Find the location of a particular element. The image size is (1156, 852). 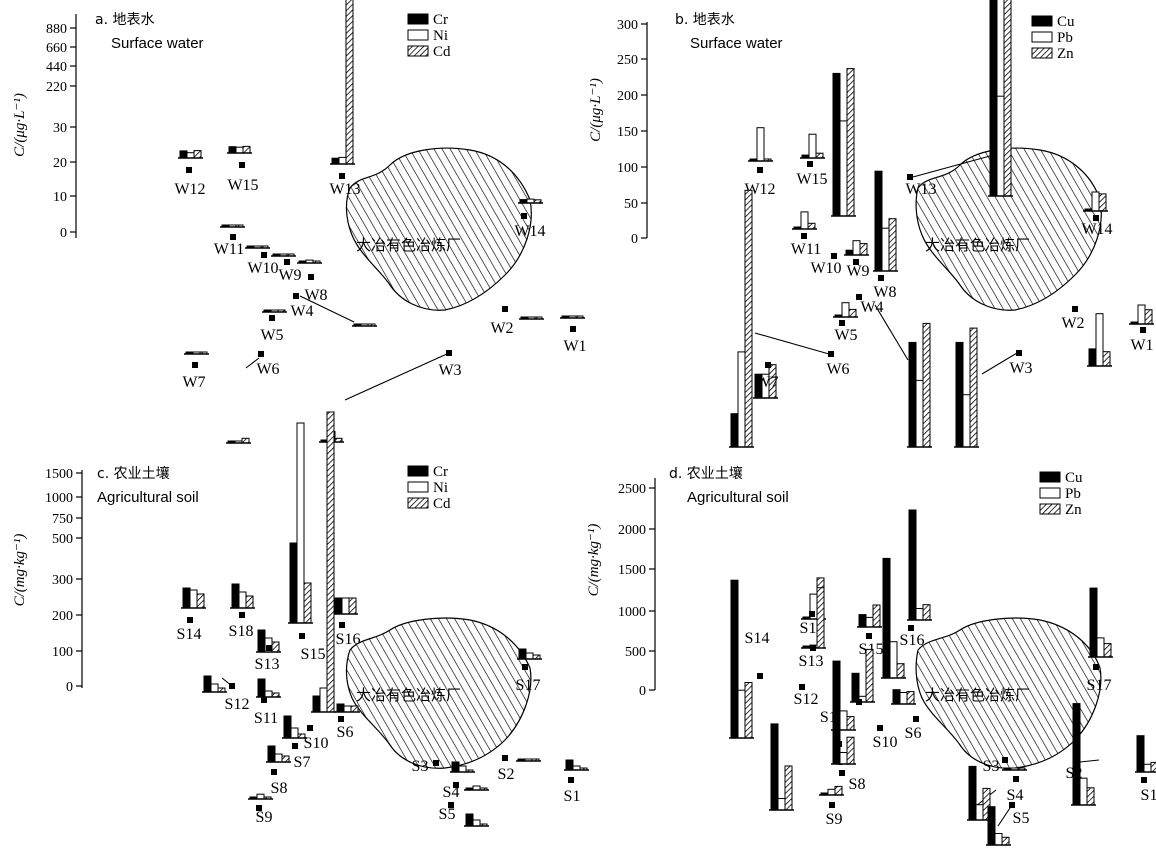

y-tick-label: 880 is located at coordinates (56, 29).